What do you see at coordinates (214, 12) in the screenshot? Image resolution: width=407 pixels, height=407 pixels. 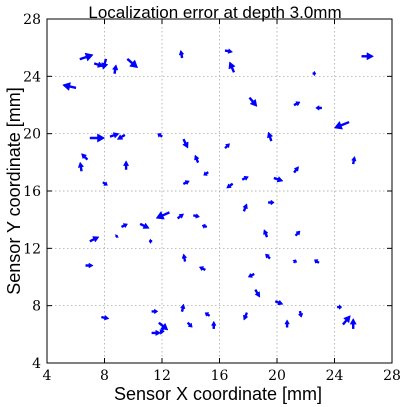 I see `chart-title: Localization error at depth 3.0mm` at bounding box center [214, 12].